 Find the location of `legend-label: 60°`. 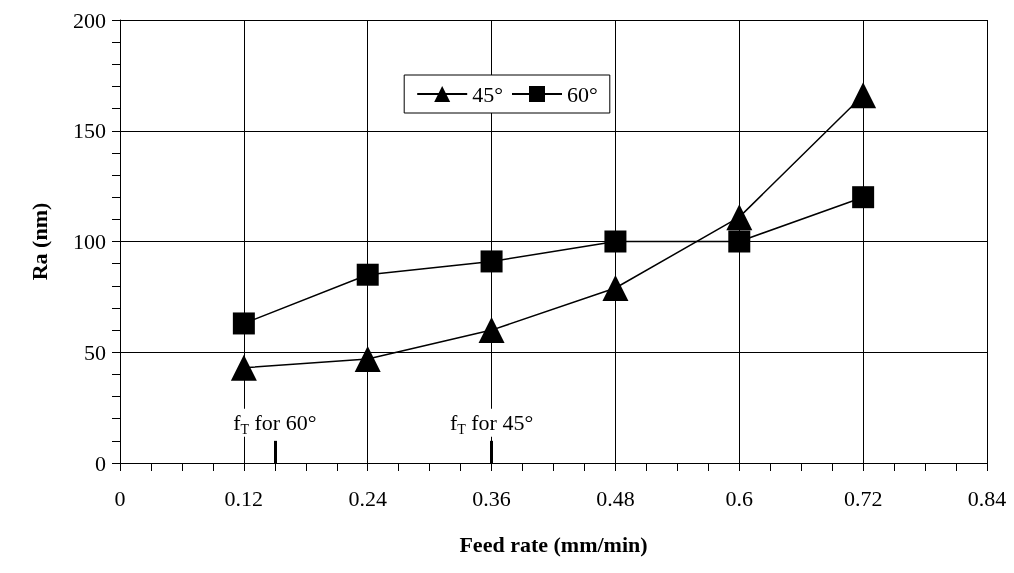

legend-label: 60° is located at coordinates (582, 94).